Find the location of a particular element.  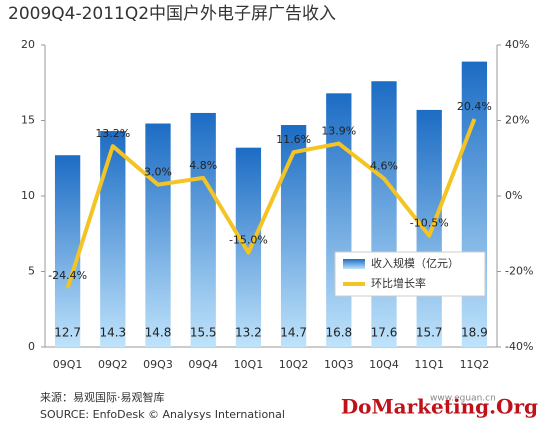

legend-label: 收入规模（亿元） is located at coordinates (415, 263).